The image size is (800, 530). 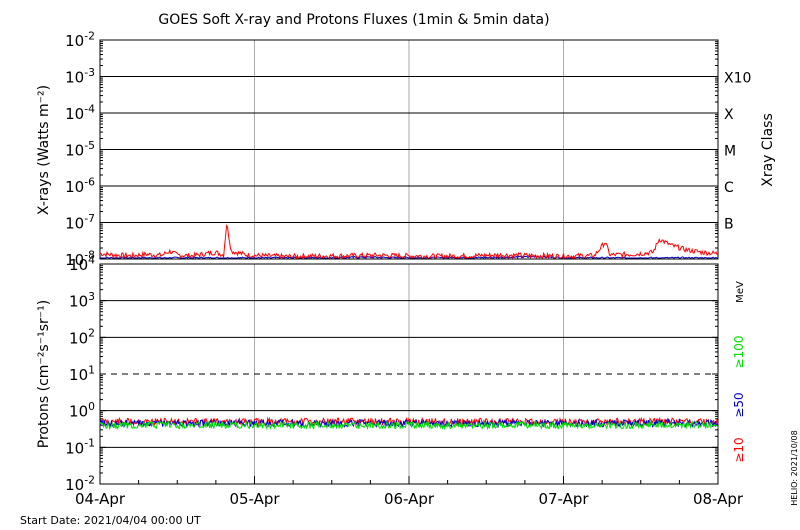 What do you see at coordinates (730, 152) in the screenshot?
I see `xray-class-label: M` at bounding box center [730, 152].